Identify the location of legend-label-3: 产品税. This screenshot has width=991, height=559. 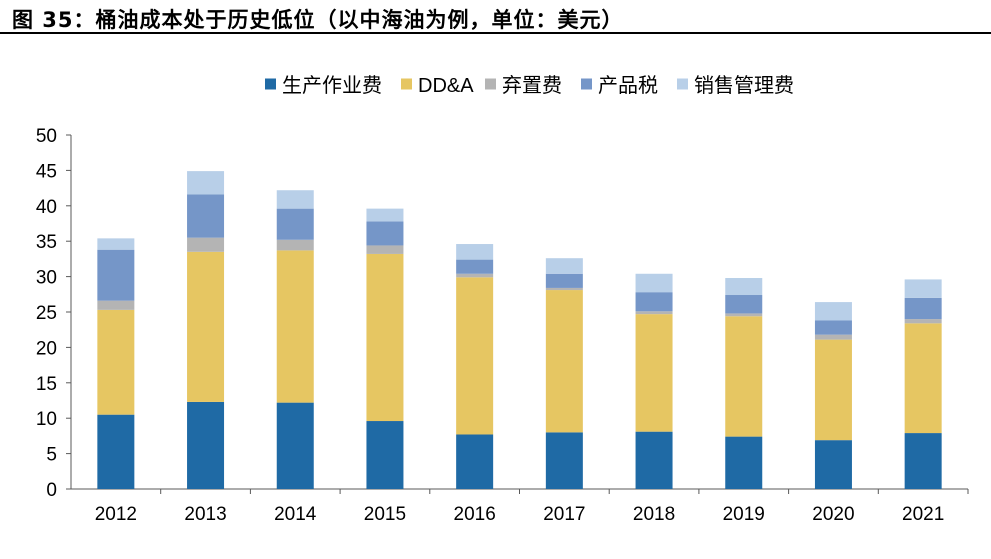
(628, 85).